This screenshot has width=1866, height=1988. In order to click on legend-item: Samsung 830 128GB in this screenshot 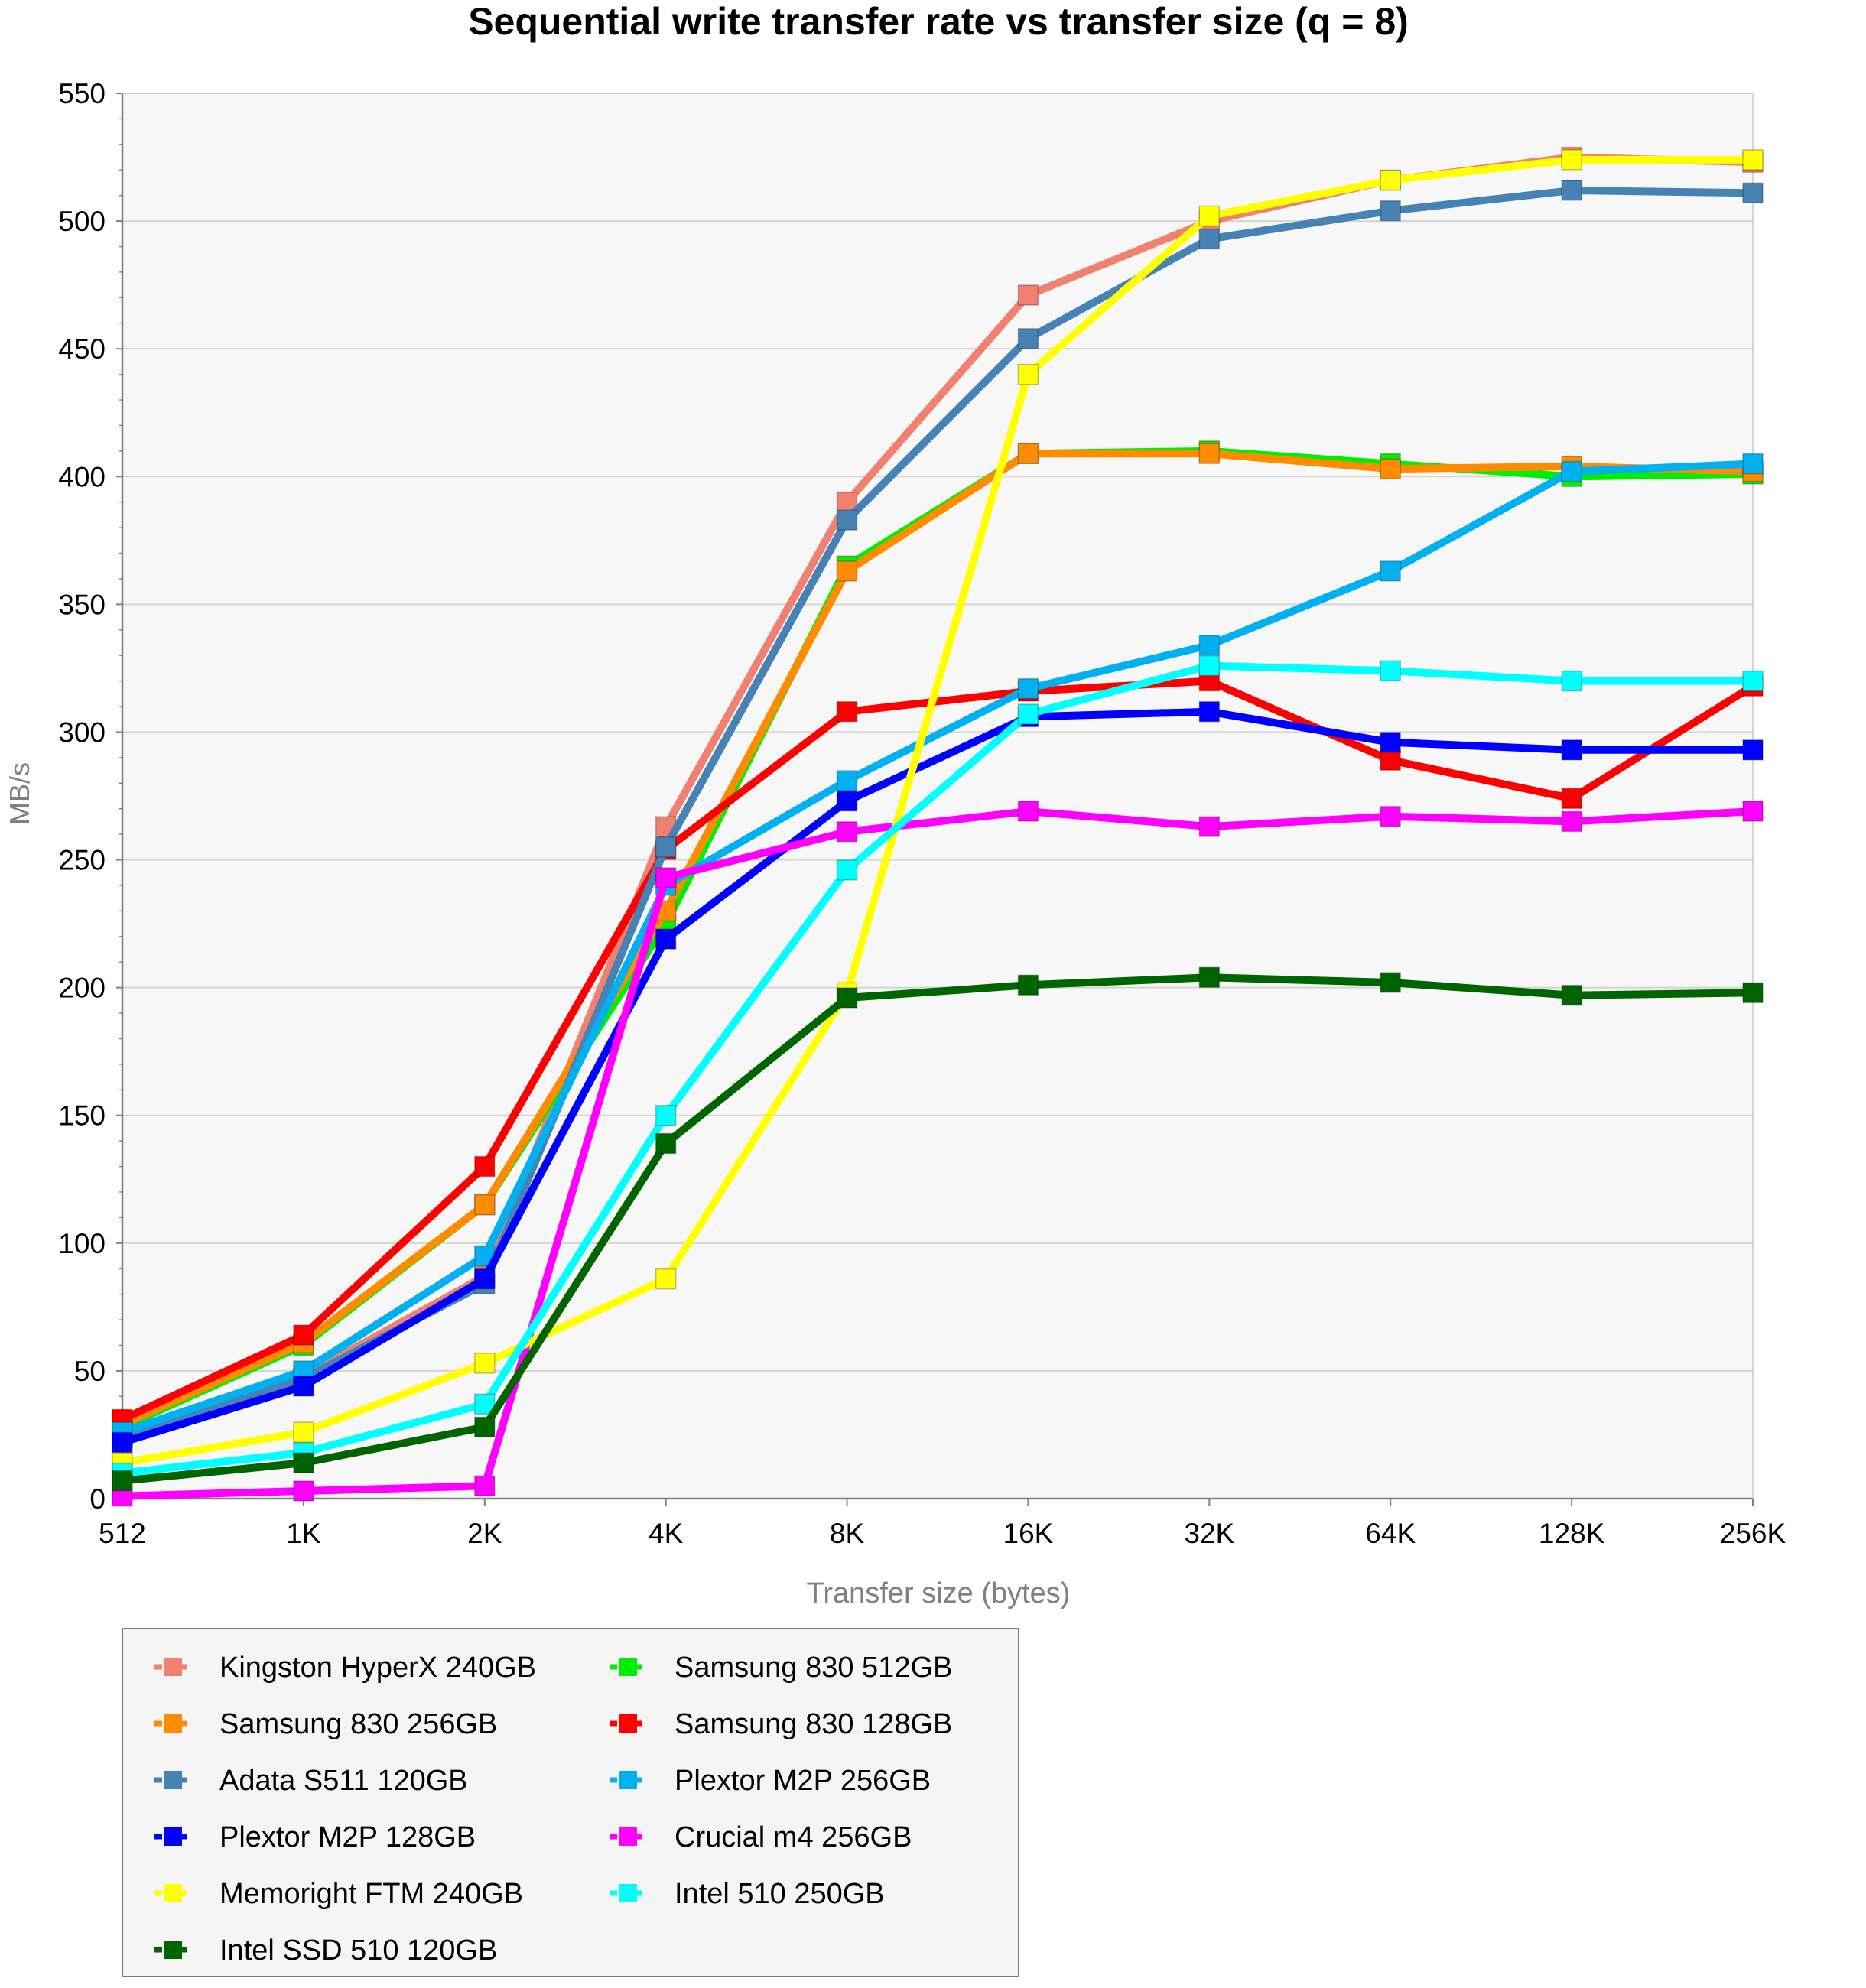, I will do `click(781, 1724)`.